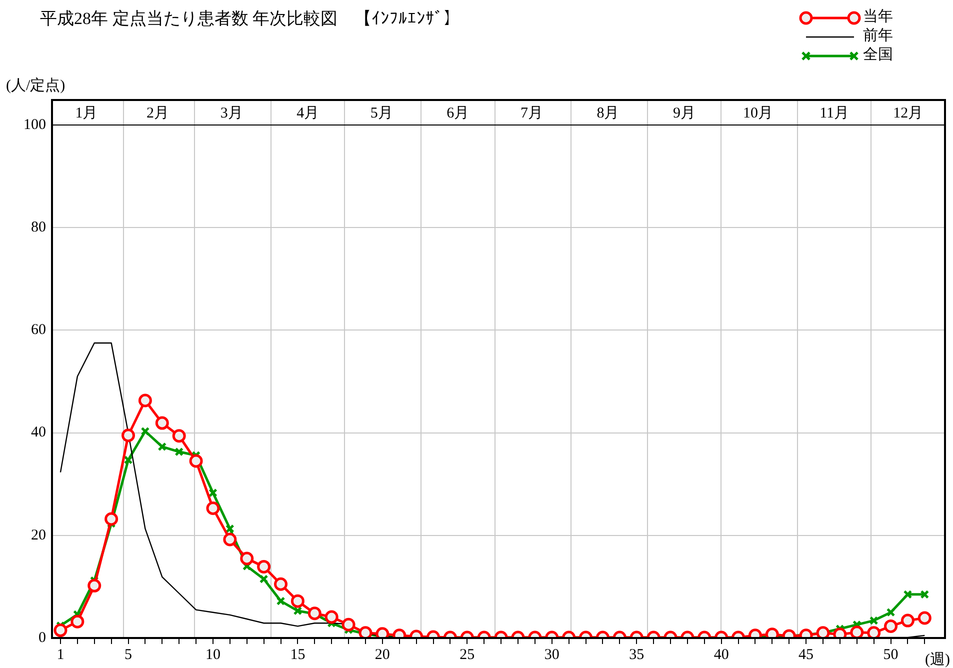 This screenshot has width=953, height=668. What do you see at coordinates (42, 638) in the screenshot?
I see `y-tick-label: 0` at bounding box center [42, 638].